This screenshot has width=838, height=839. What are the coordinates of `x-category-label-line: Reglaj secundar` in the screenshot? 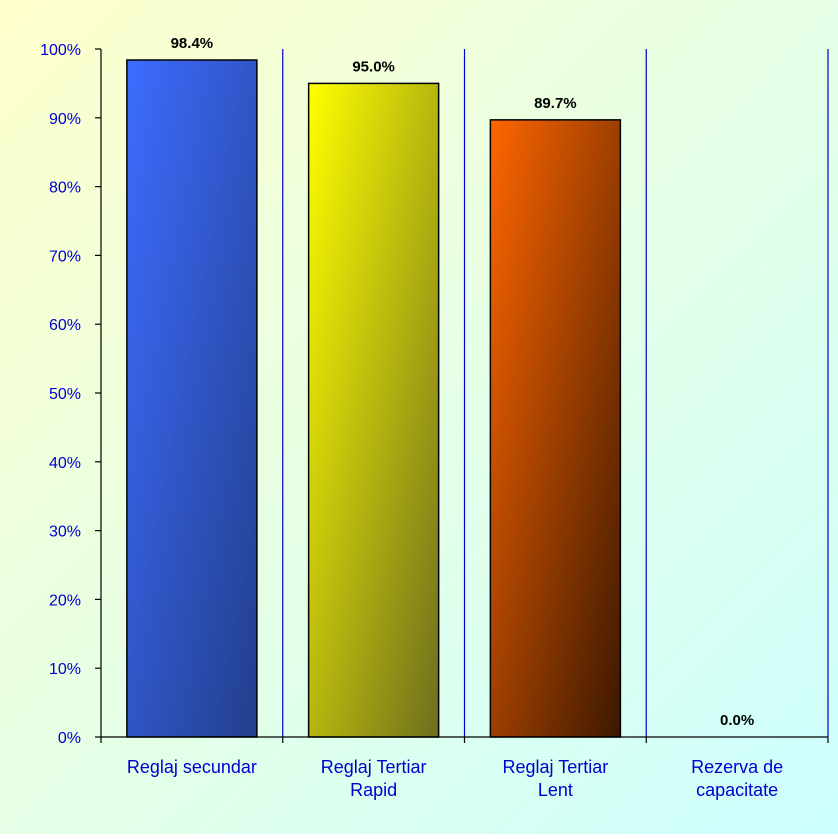 It's located at (192, 767).